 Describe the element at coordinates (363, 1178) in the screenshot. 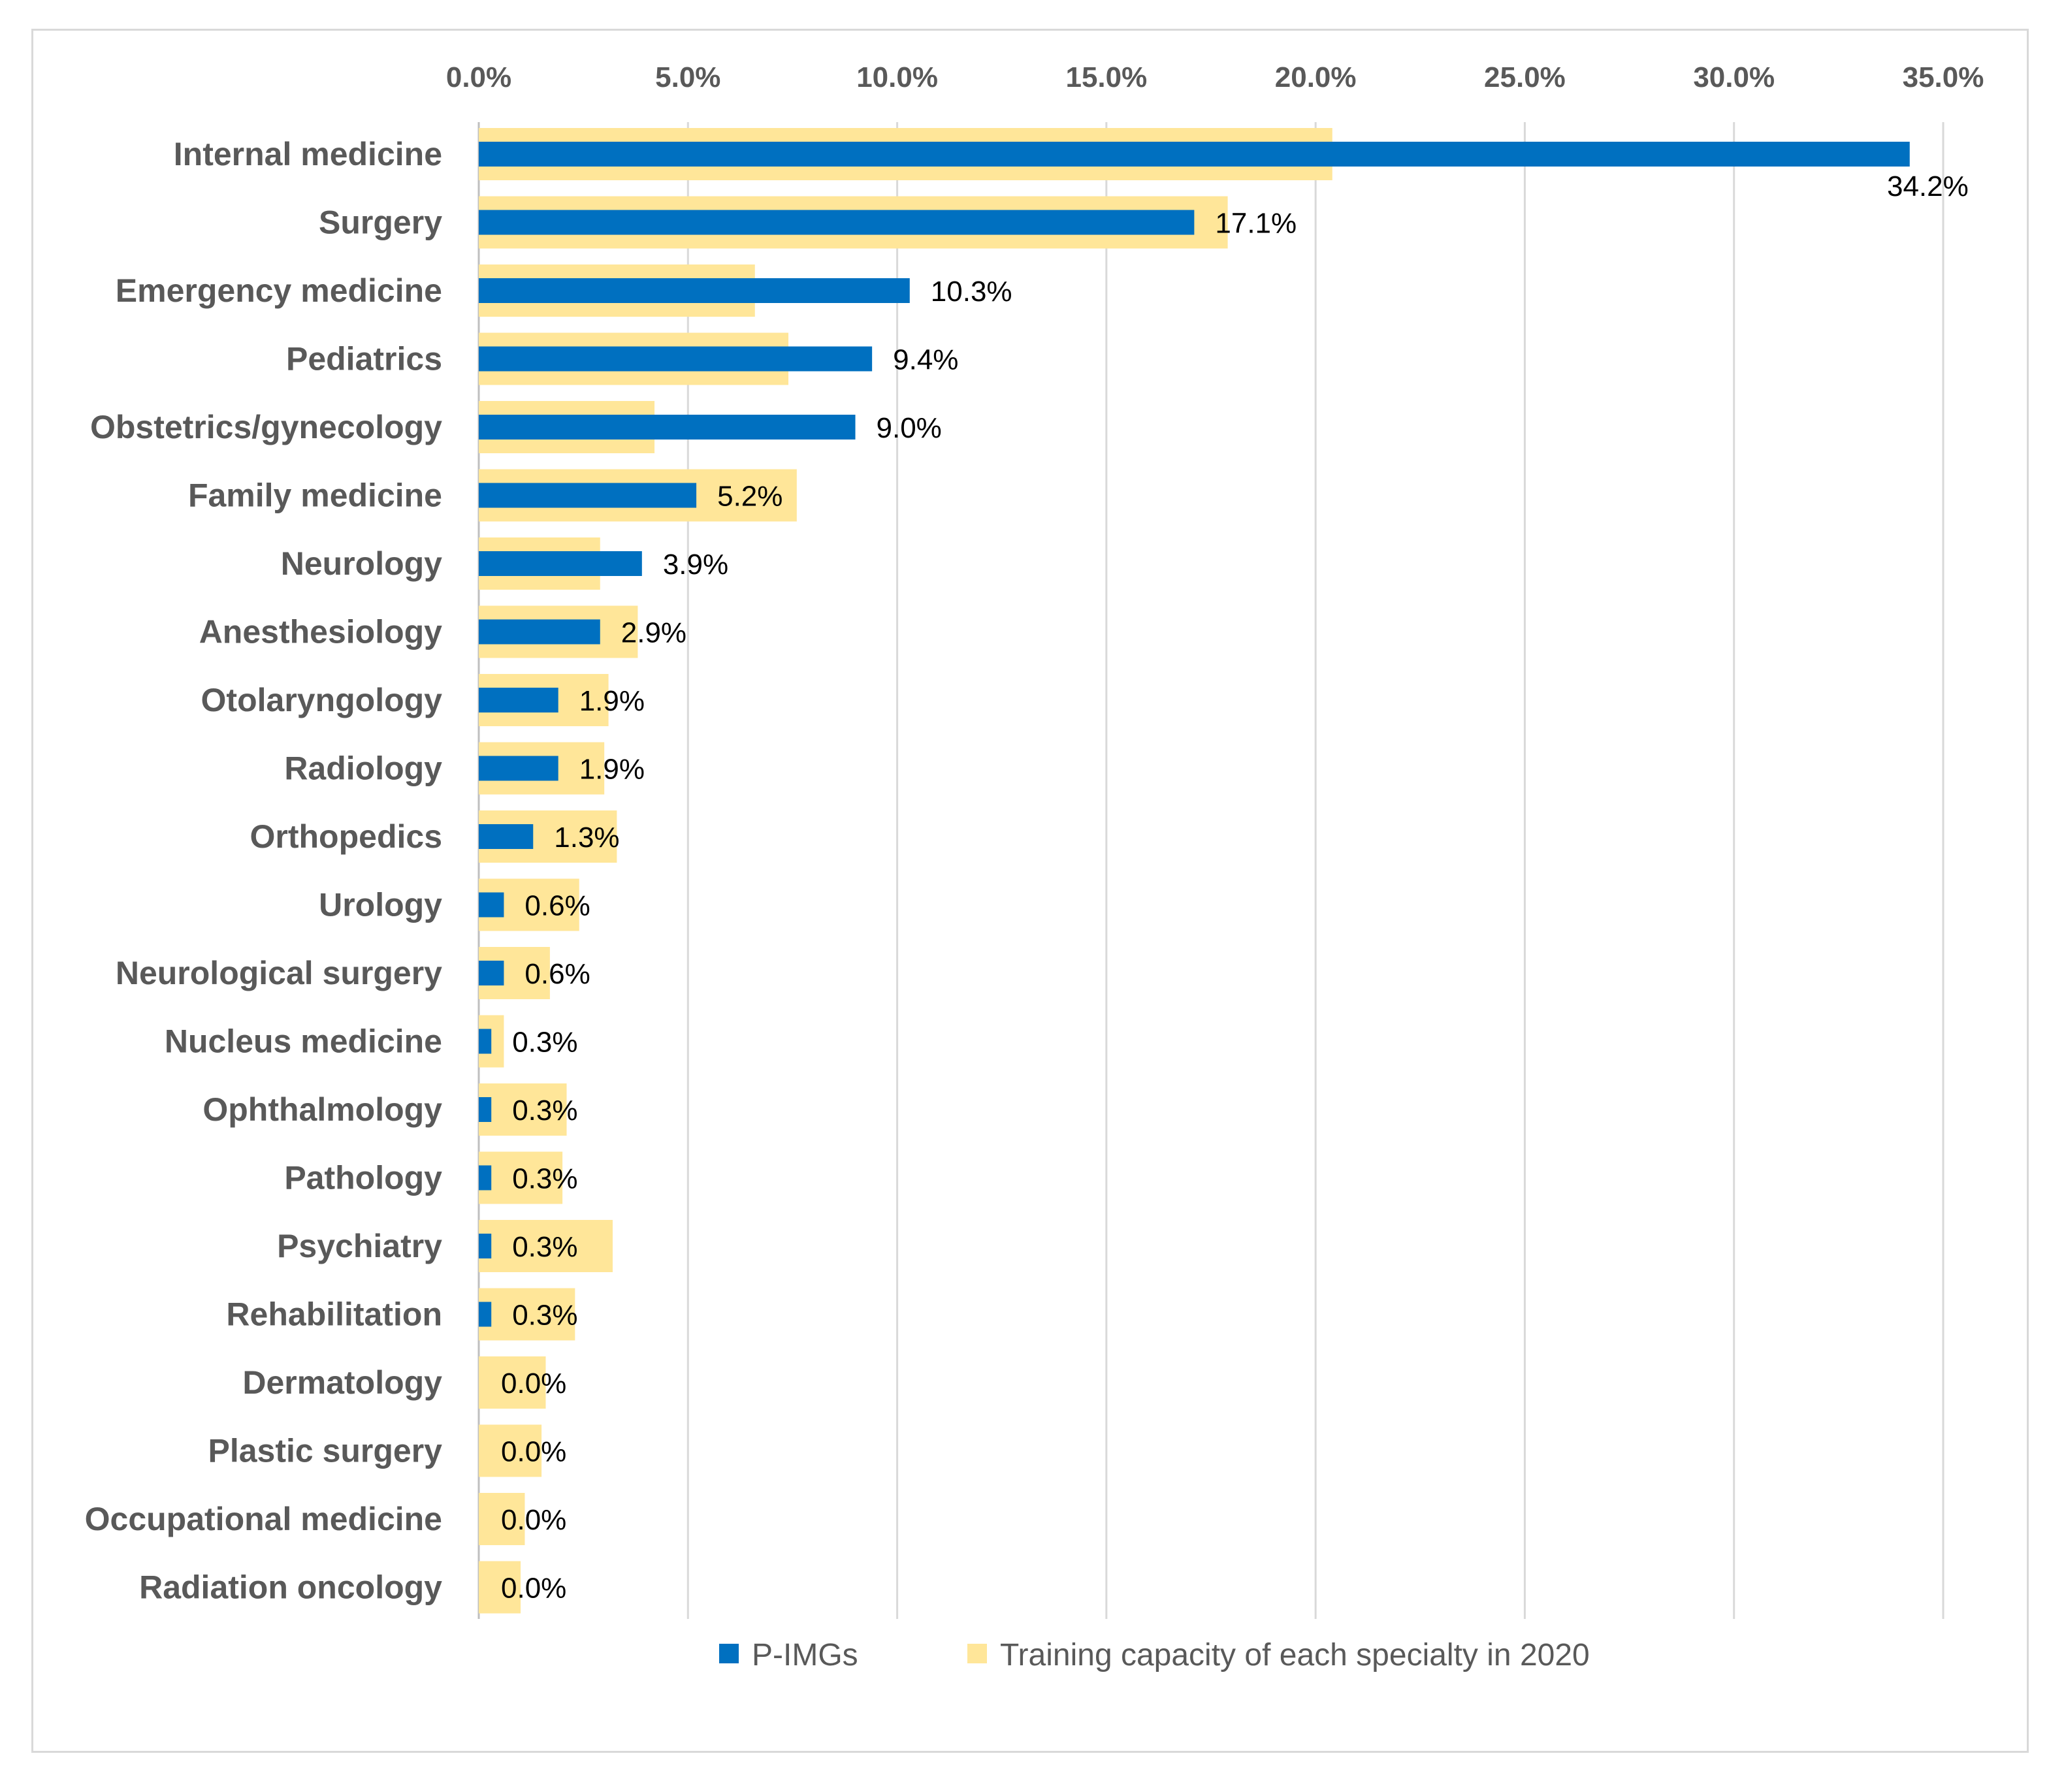

I see `category-label-pathology: Pathology` at that location.